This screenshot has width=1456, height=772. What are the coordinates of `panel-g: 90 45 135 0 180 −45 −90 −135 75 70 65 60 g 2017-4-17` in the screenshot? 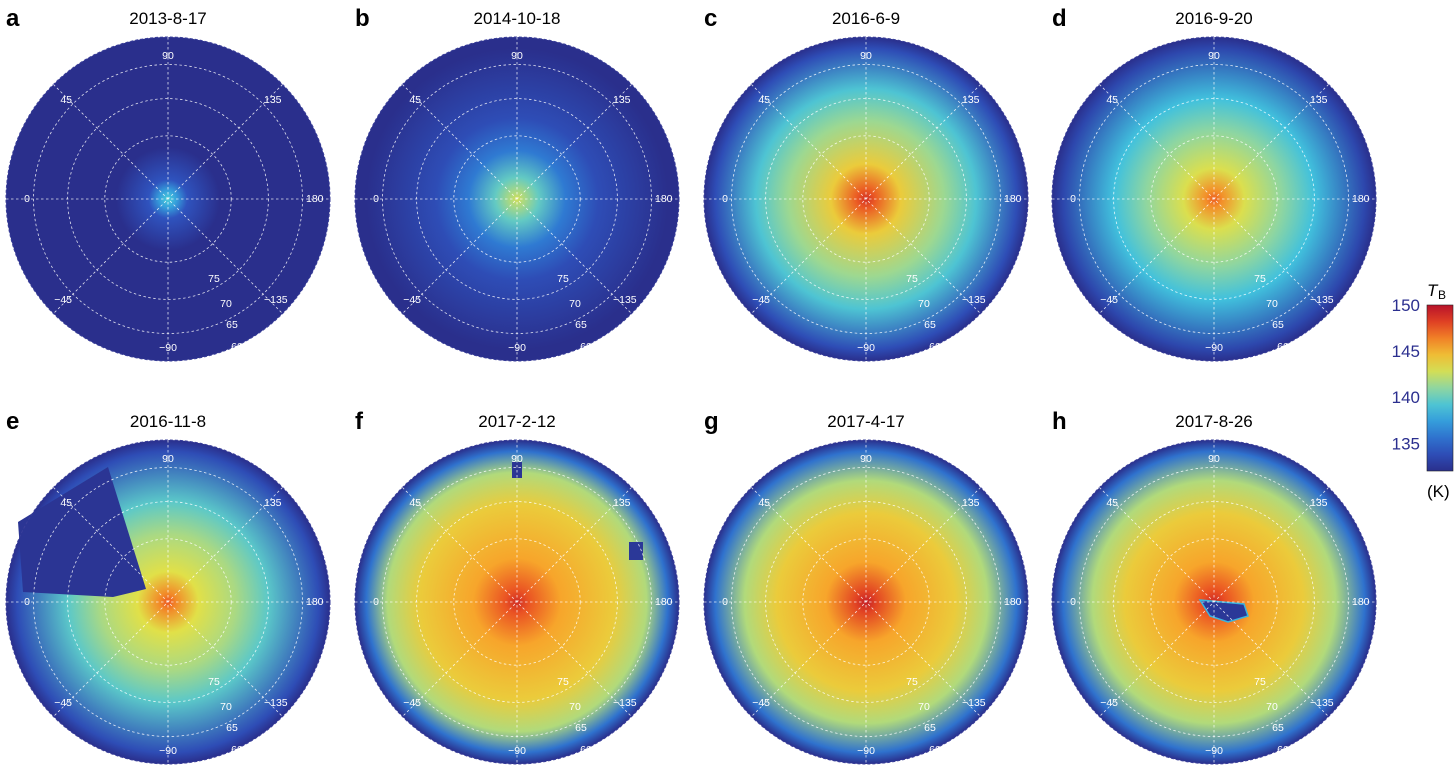 It's located at (866, 586).